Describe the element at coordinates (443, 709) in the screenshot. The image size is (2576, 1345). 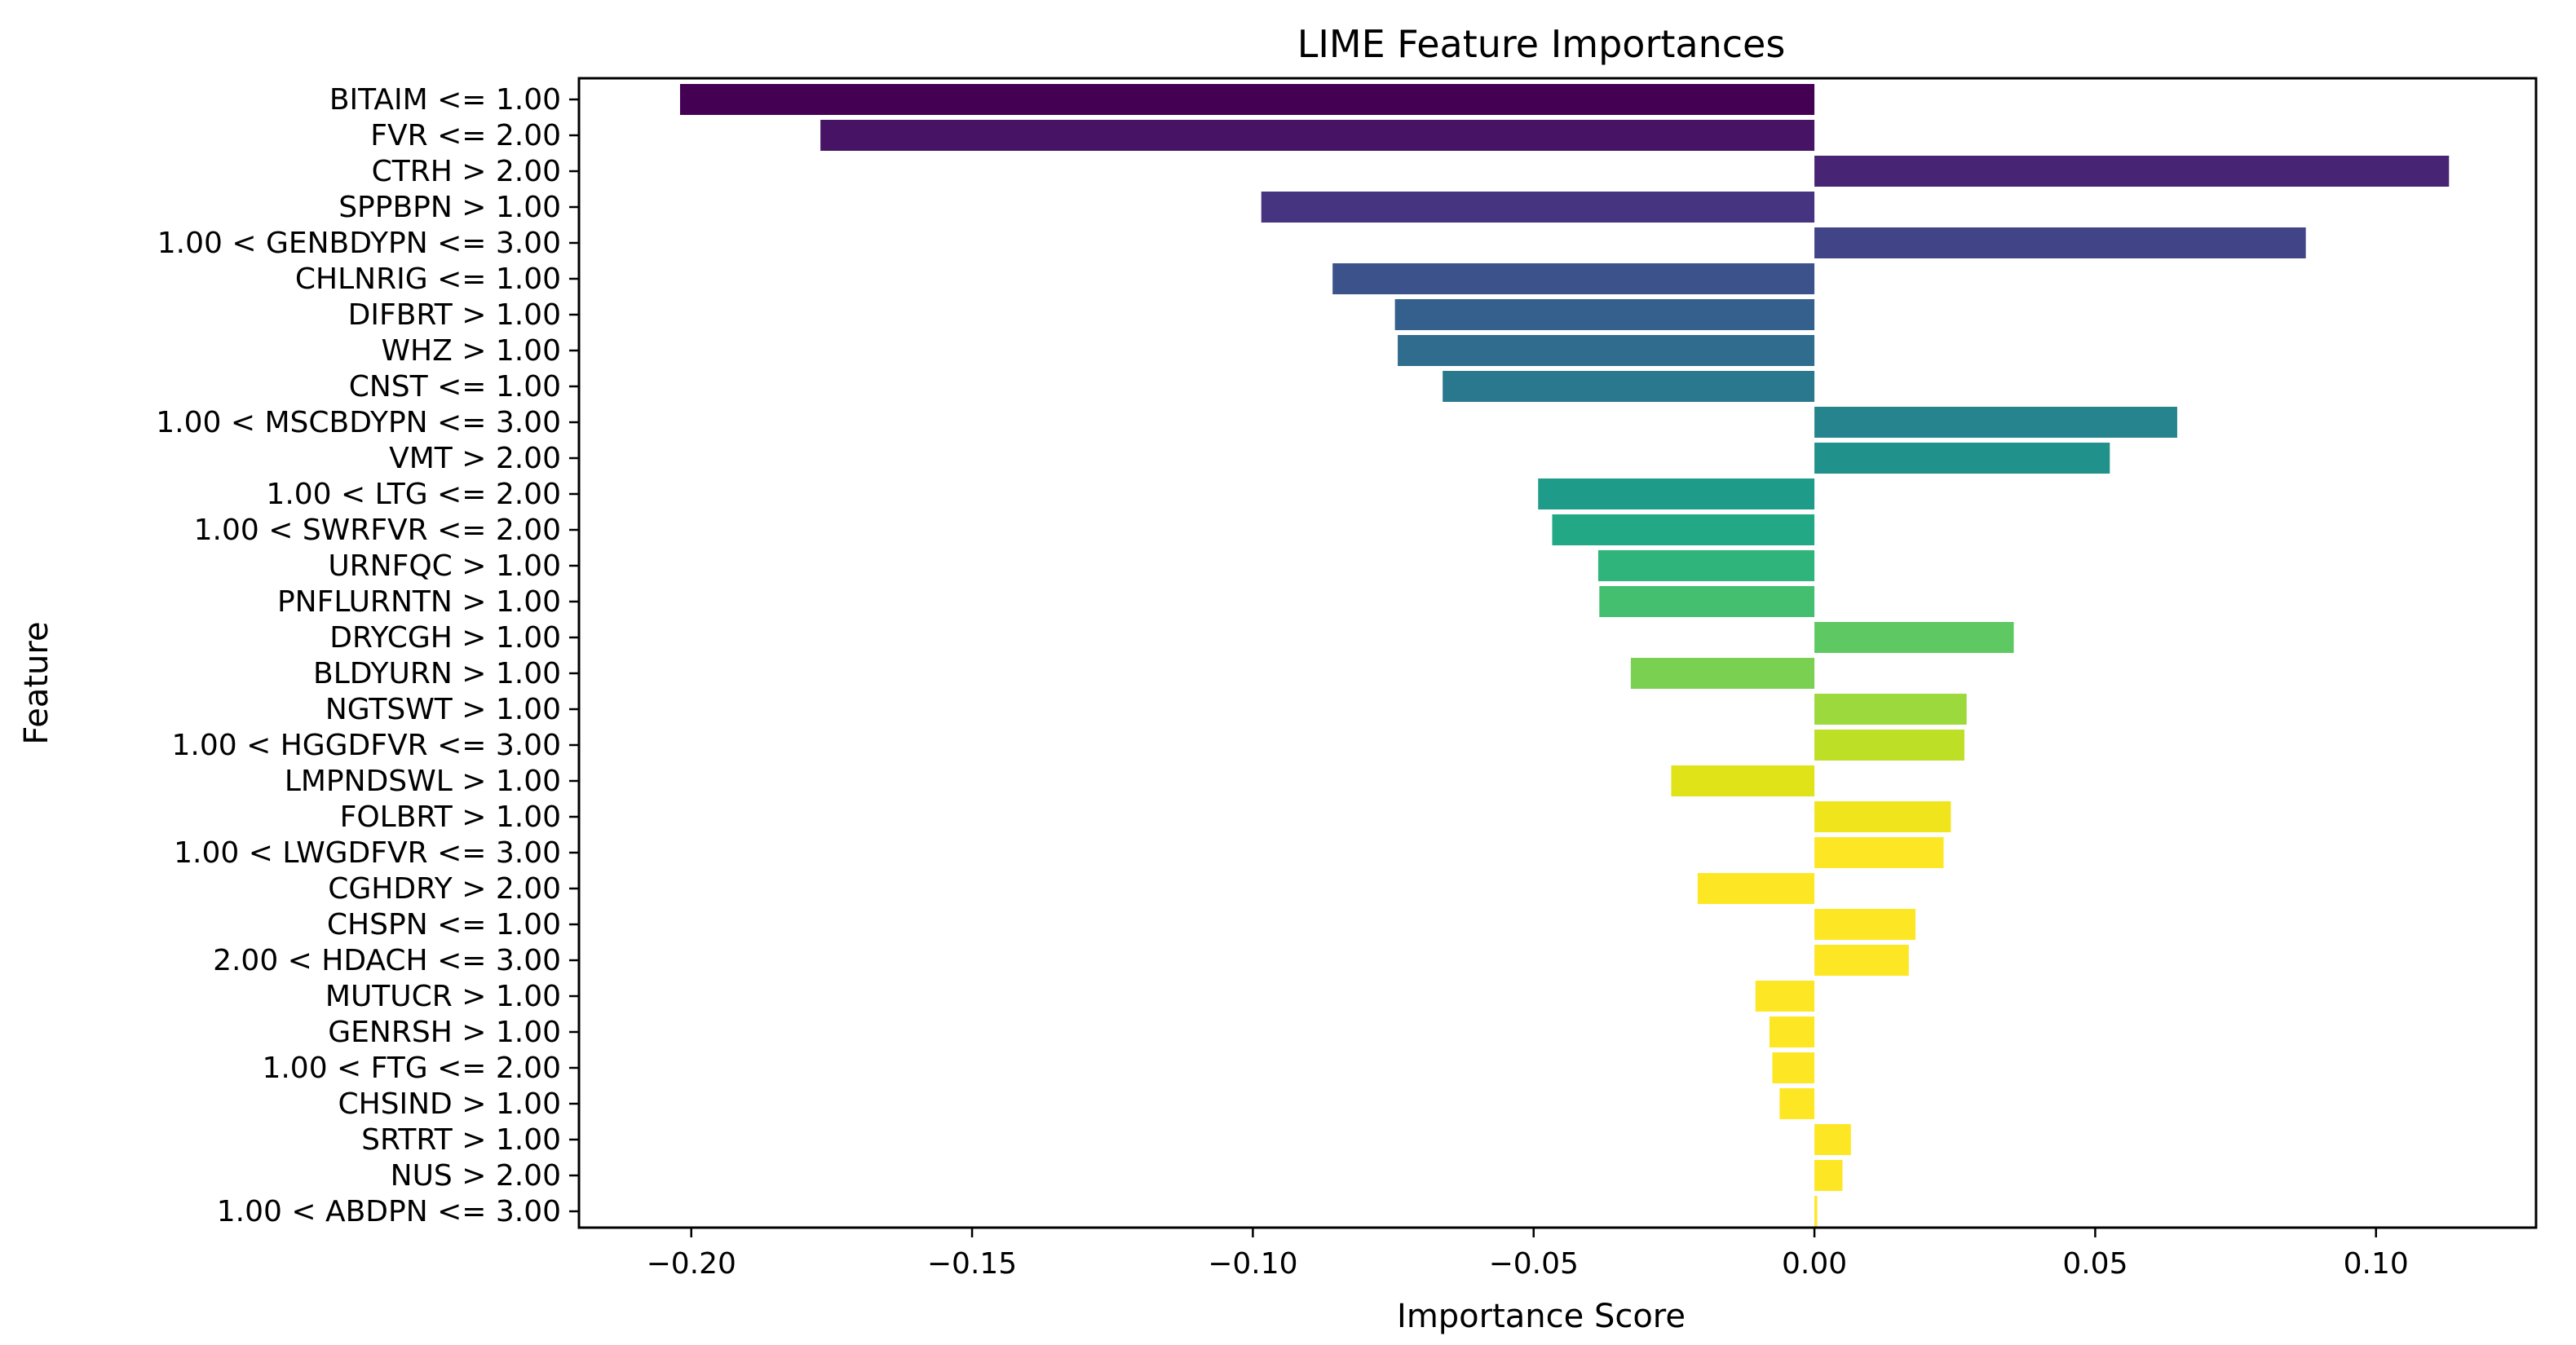
I see `y-tick-label: NGTSWT > 1.00` at that location.